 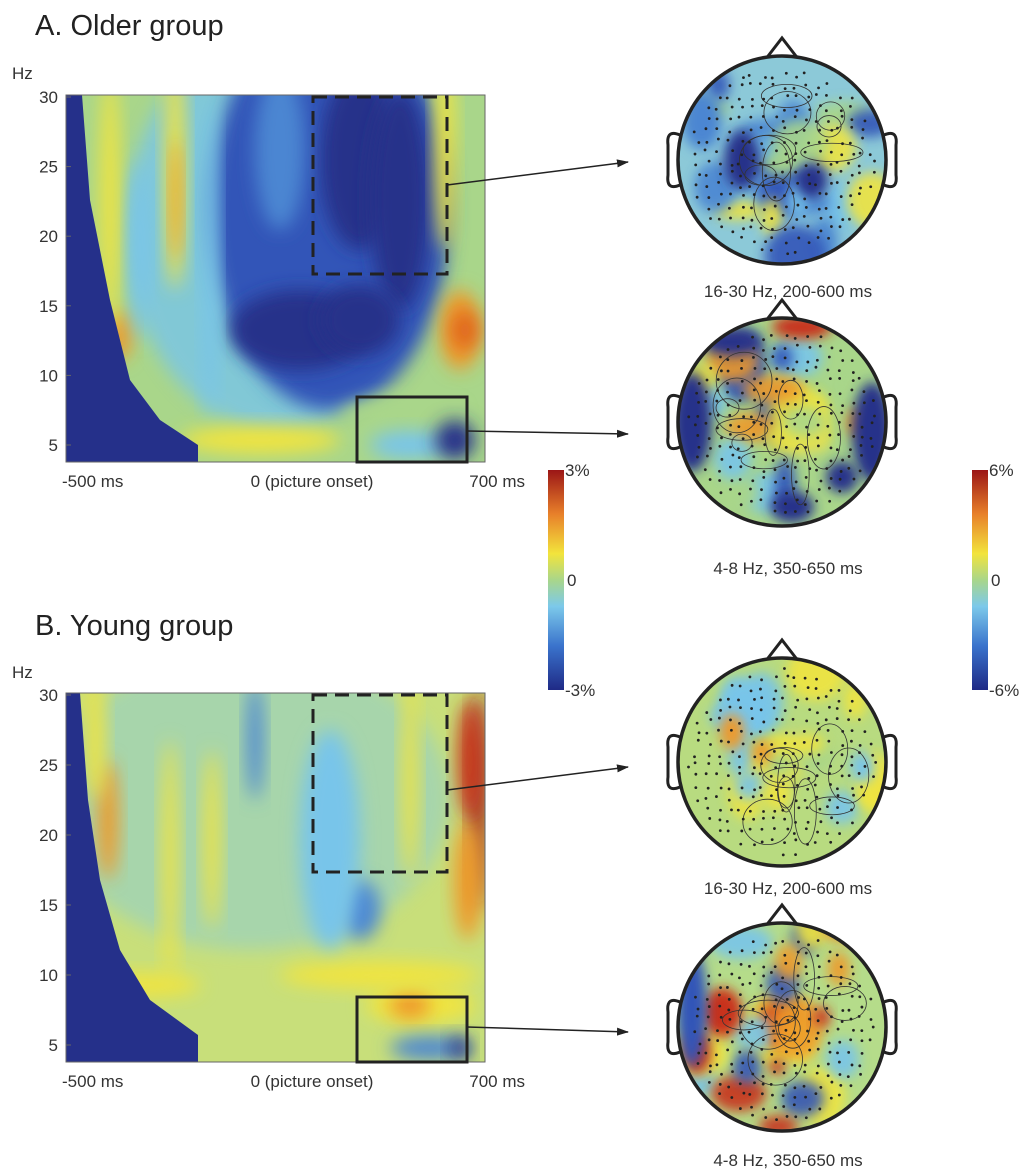 I want to click on roi-solid, so click(x=412, y=1029).